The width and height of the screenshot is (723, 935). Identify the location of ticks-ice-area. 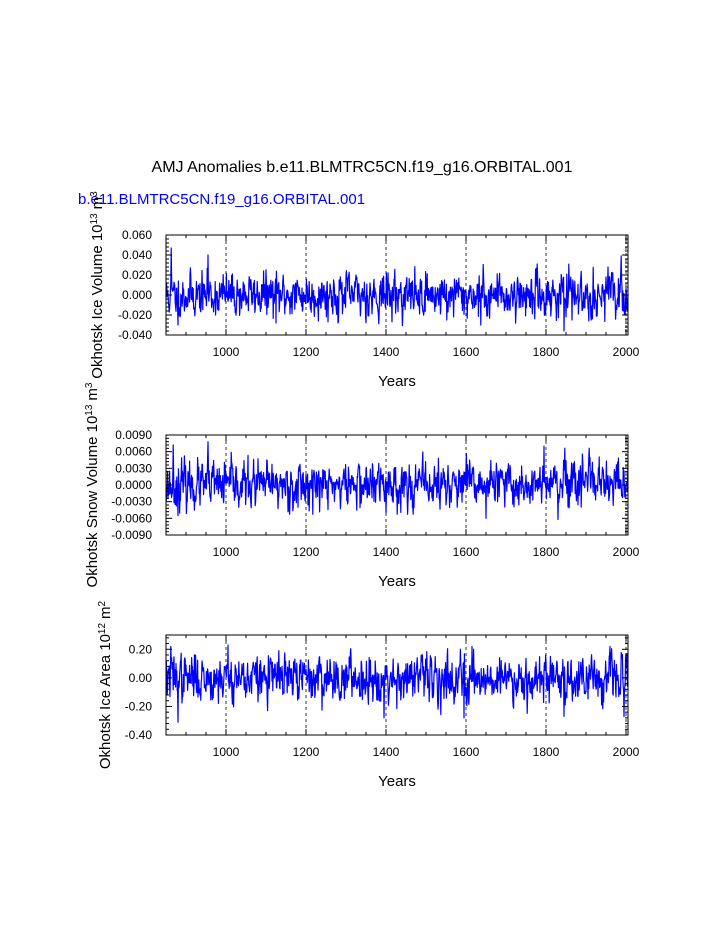
(396, 685).